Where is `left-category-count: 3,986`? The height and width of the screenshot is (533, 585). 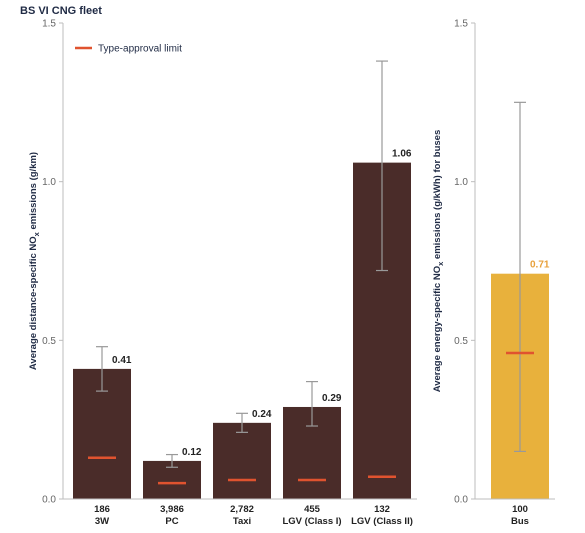
left-category-count: 3,986 is located at coordinates (172, 509).